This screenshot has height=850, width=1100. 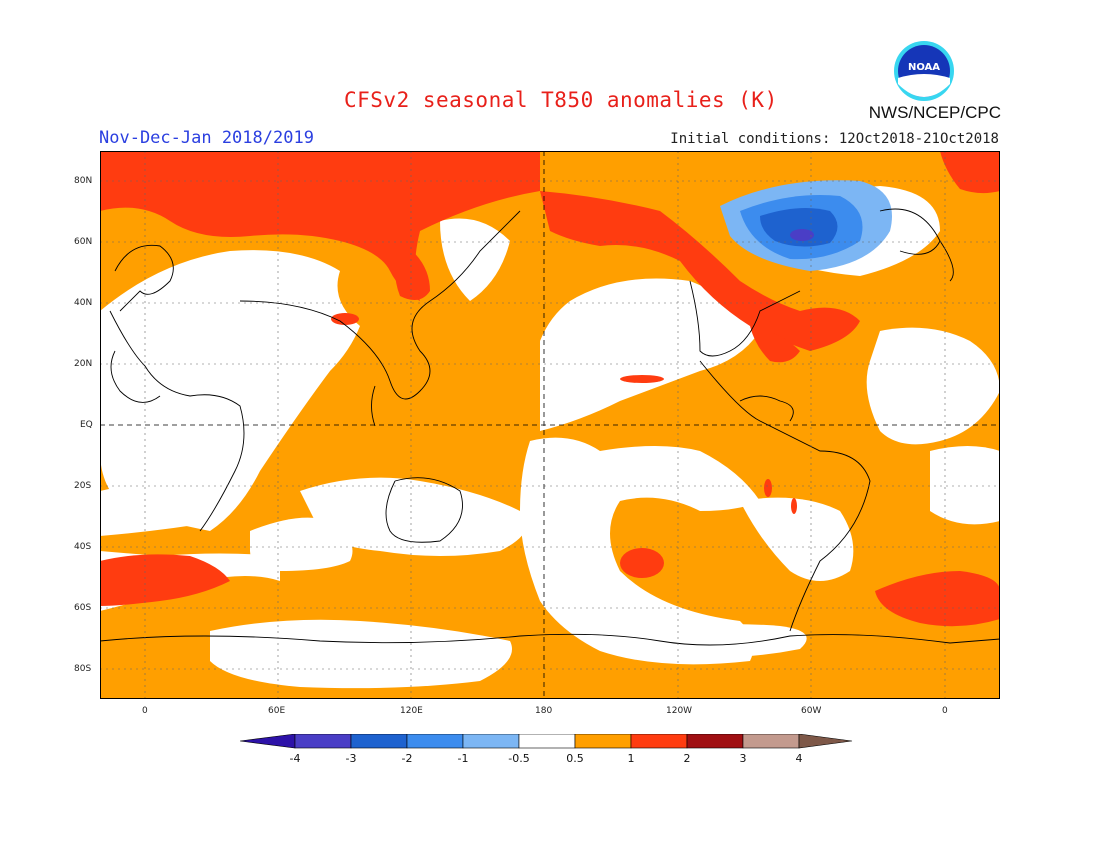 What do you see at coordinates (811, 711) in the screenshot?
I see `lon-label-60w: 60W` at bounding box center [811, 711].